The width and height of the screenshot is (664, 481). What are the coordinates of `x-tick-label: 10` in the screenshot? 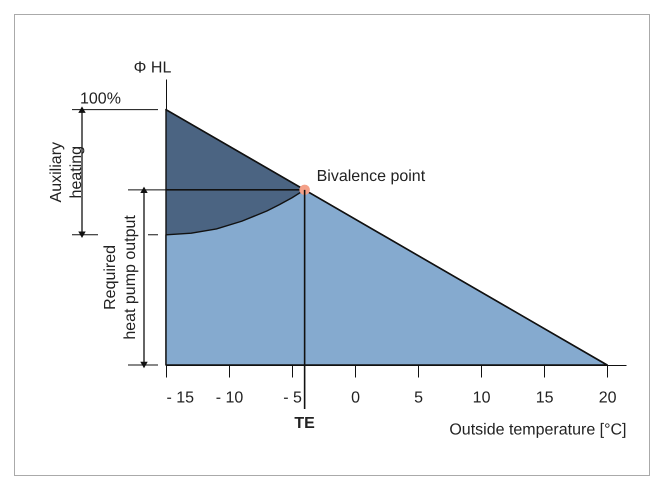 It's located at (481, 398).